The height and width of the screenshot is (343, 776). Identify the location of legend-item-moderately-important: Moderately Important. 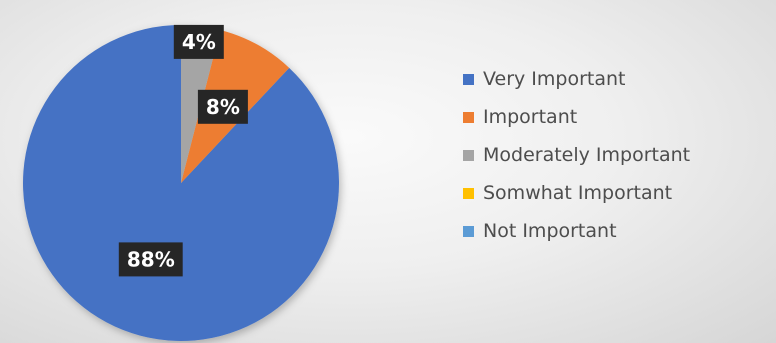
(576, 155).